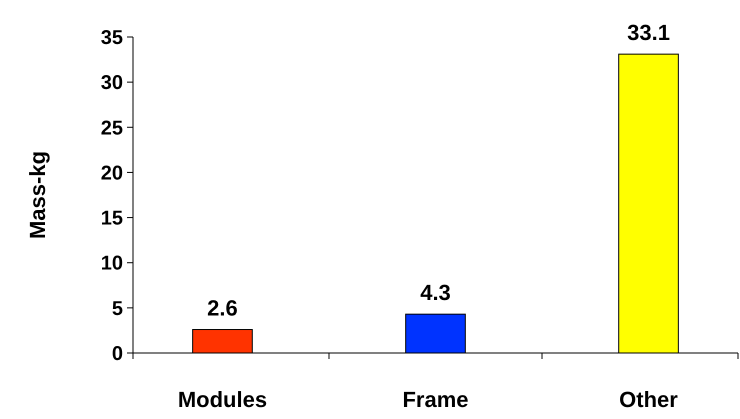 The width and height of the screenshot is (740, 419). Describe the element at coordinates (111, 128) in the screenshot. I see `y-tick-label: 25` at that location.